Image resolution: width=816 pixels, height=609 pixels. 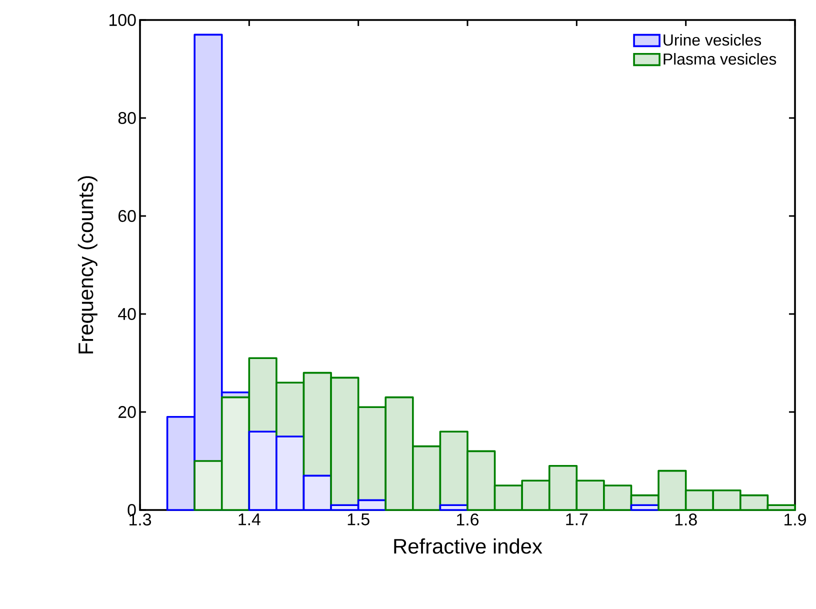 What do you see at coordinates (141, 520) in the screenshot?
I see `x-tick-label: 1.3` at bounding box center [141, 520].